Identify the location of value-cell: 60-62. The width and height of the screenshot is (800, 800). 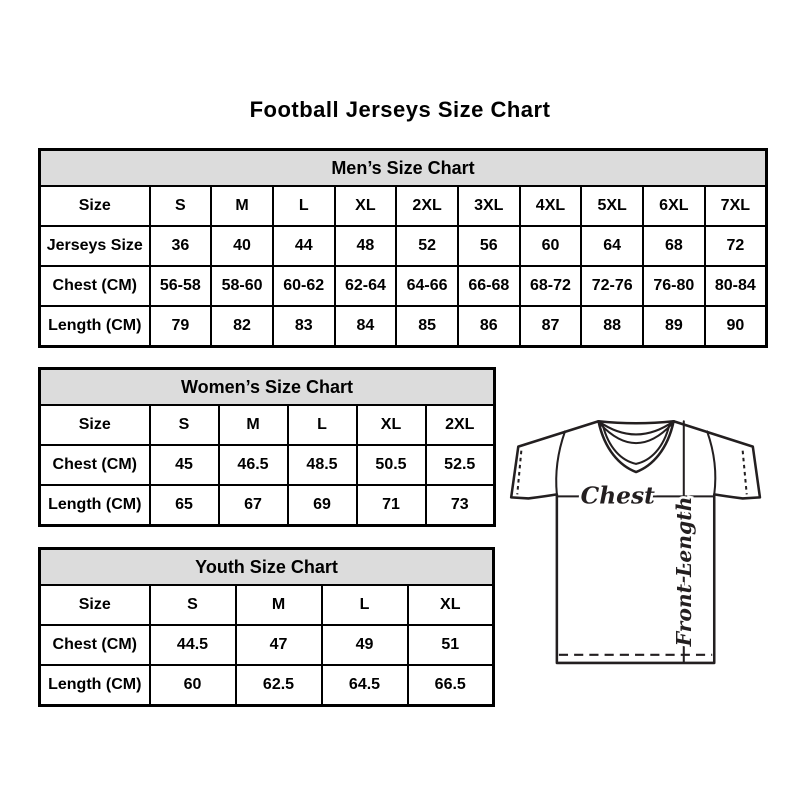
(303, 286).